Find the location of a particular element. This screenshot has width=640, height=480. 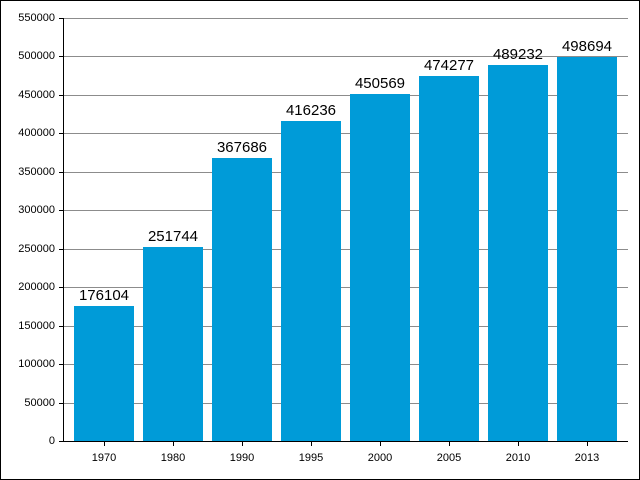

y-tick-label: 100000 is located at coordinates (36, 364).